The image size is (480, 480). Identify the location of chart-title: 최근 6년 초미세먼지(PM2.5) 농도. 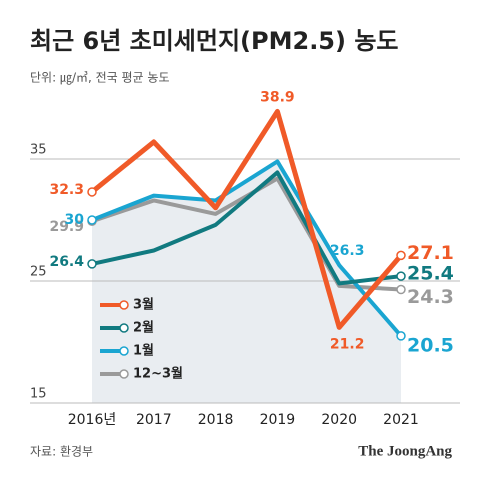
(214, 41).